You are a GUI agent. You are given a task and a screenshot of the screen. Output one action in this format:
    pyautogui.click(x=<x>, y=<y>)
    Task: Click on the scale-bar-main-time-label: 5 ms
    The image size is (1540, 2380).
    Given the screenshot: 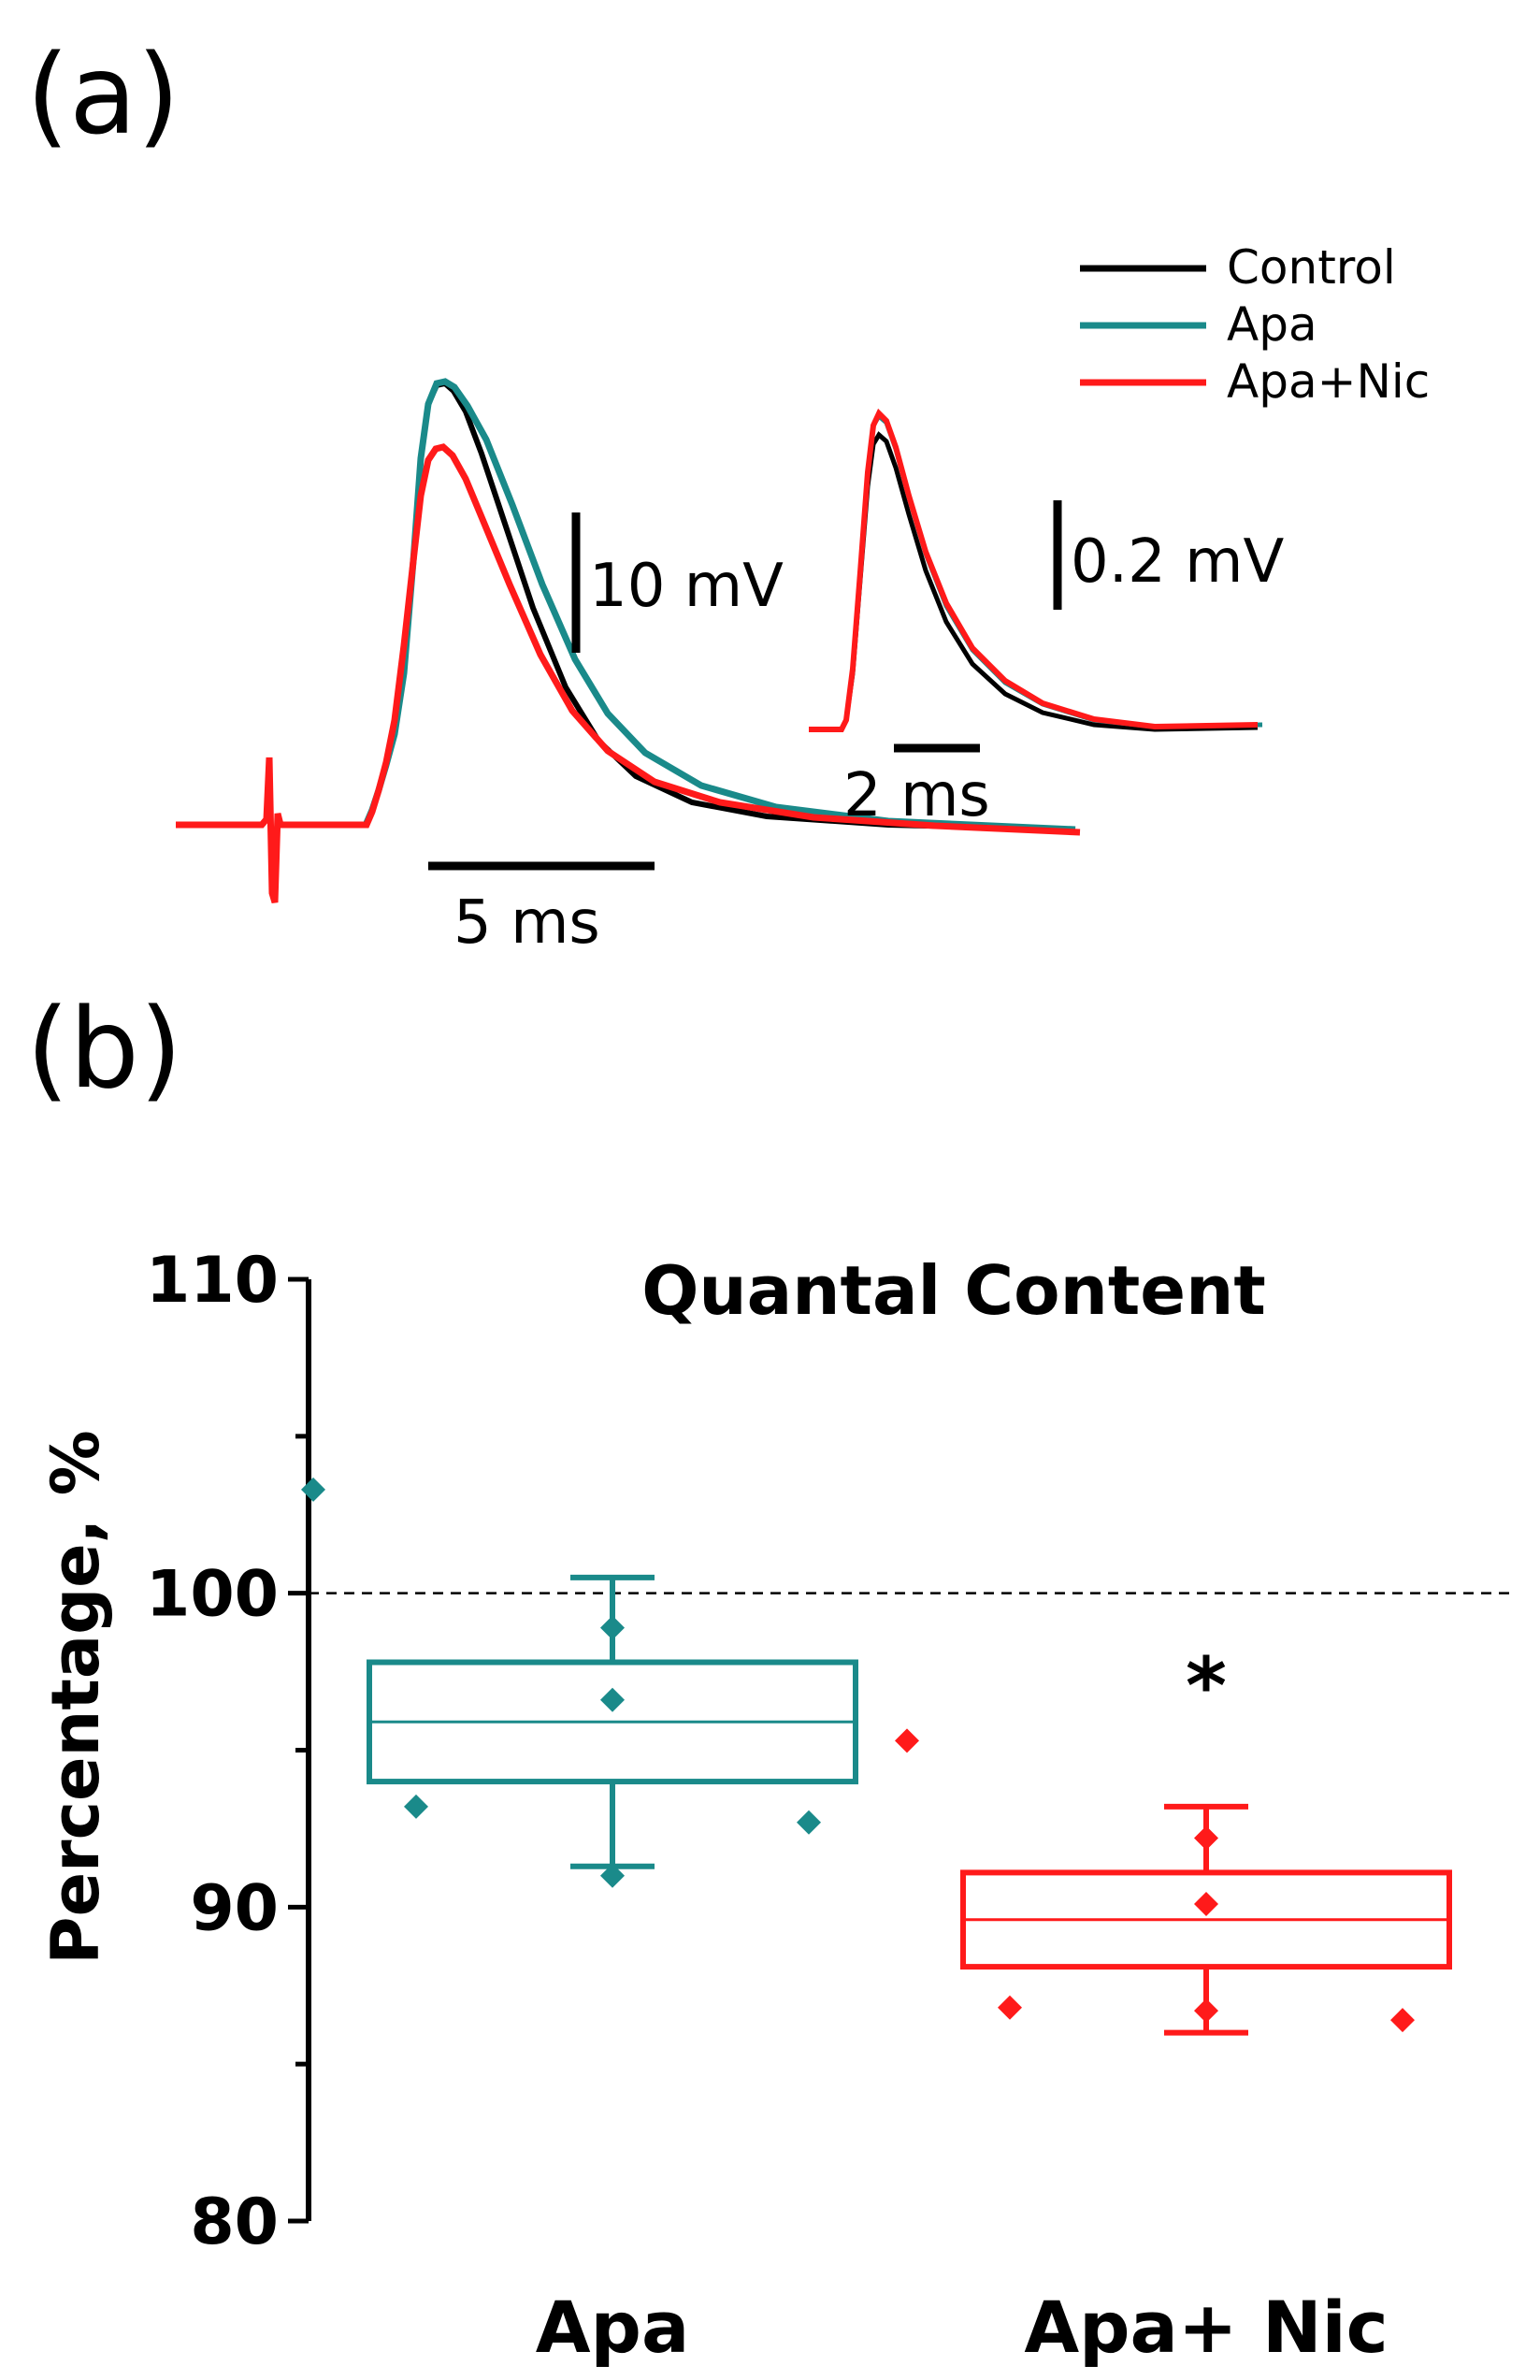 What is the action you would take?
    pyautogui.click(x=526, y=923)
    